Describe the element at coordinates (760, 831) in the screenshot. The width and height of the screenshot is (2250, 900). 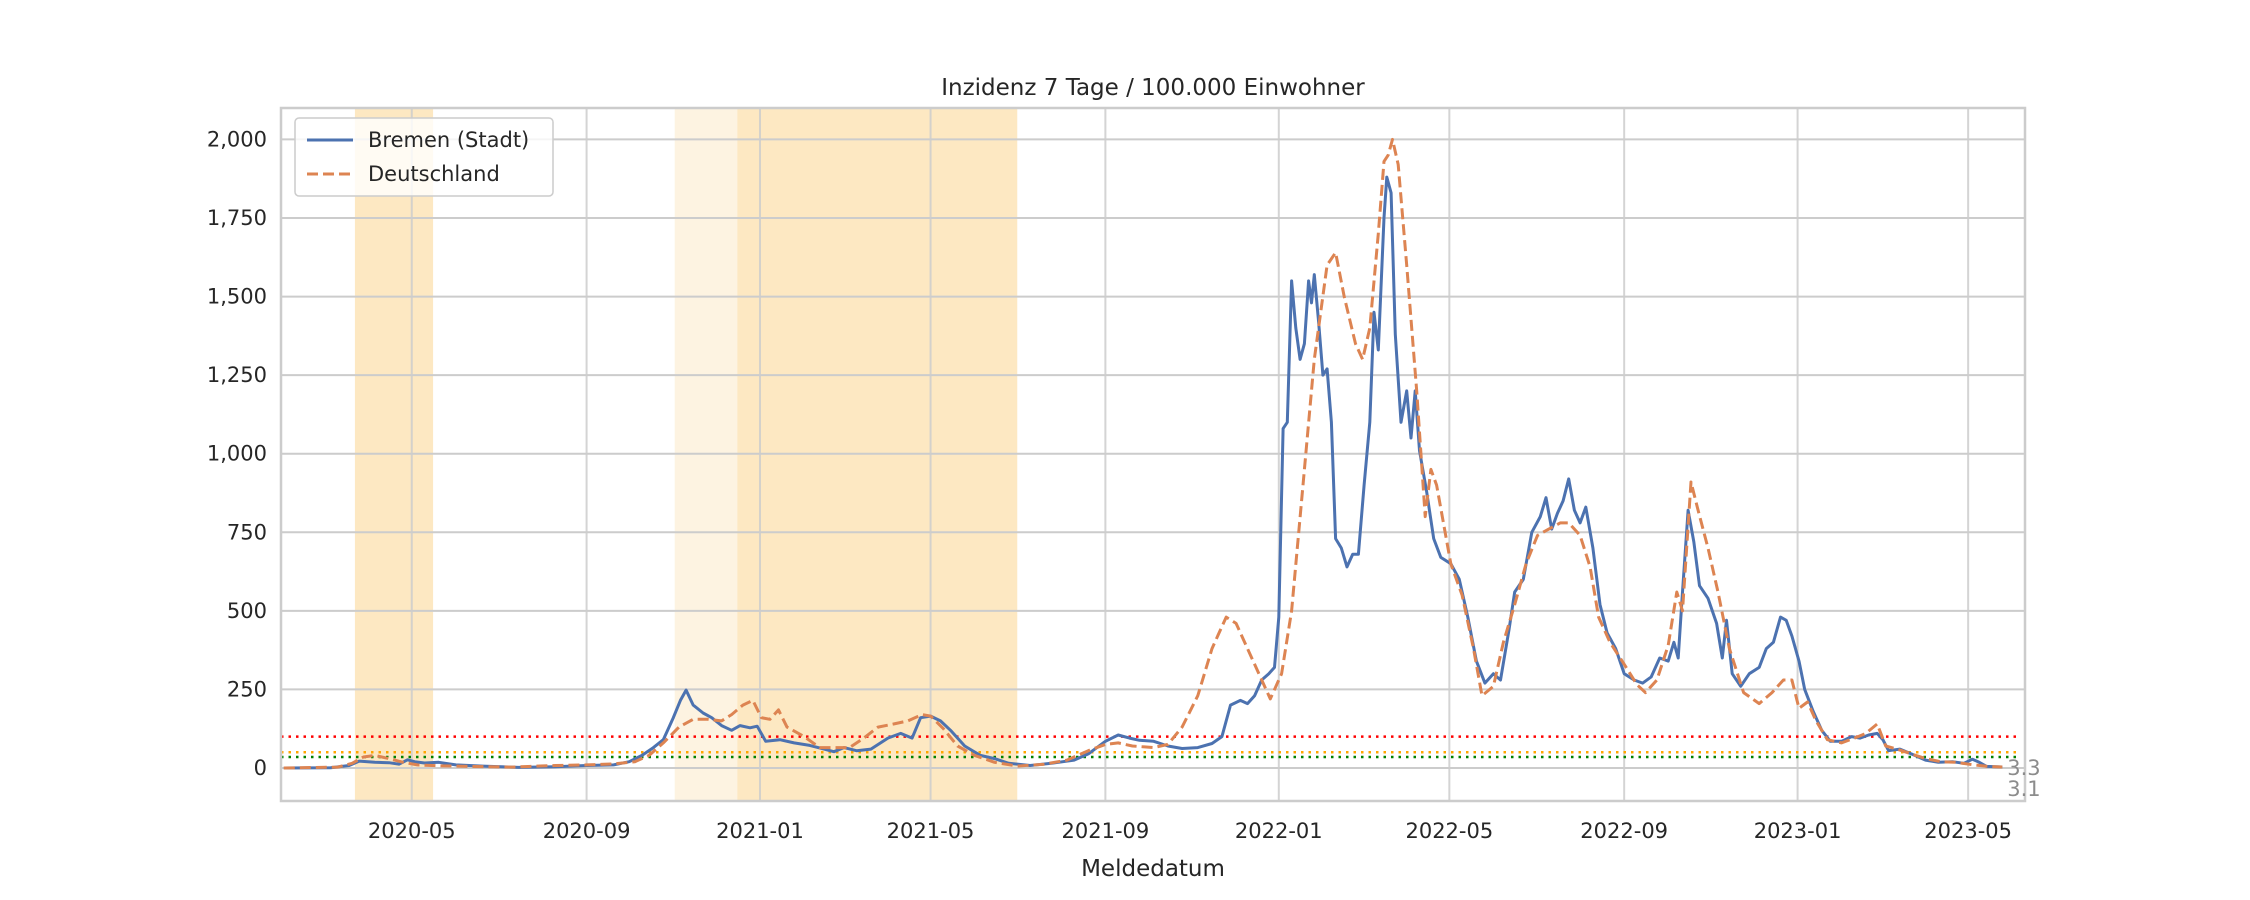
I see `x-tick-label: 2021-01` at that location.